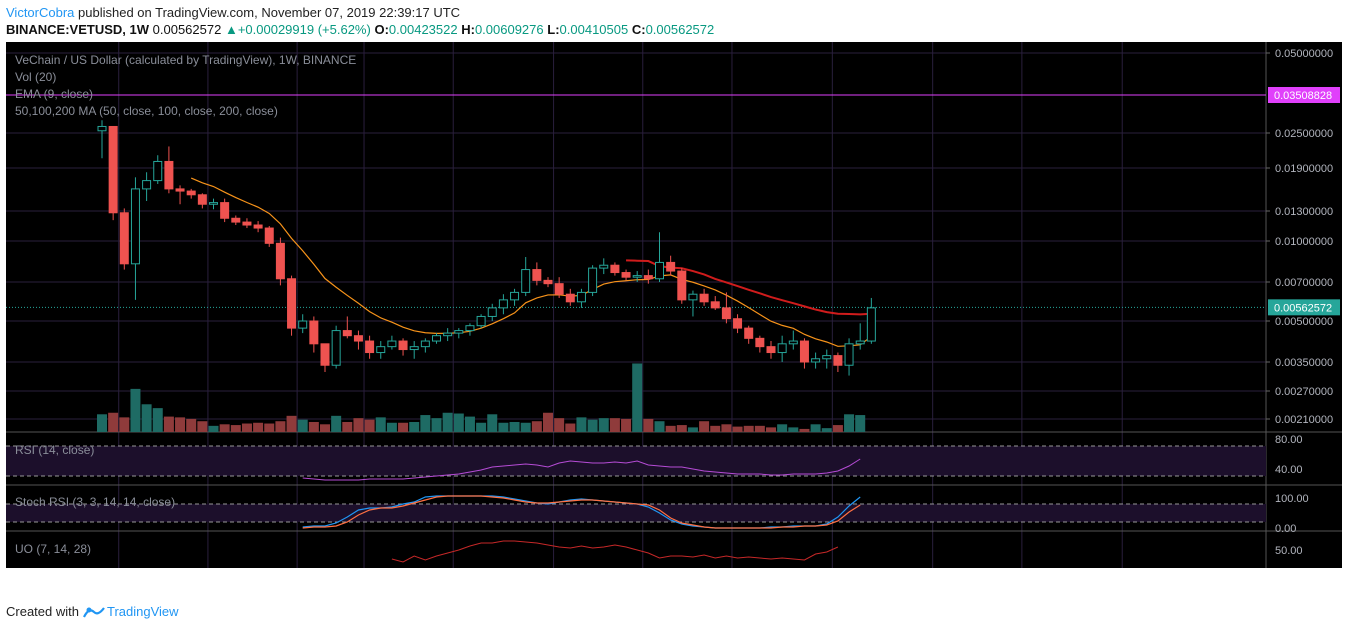  Describe the element at coordinates (1304, 169) in the screenshot. I see `price-tick-label: 0.01900000` at that location.